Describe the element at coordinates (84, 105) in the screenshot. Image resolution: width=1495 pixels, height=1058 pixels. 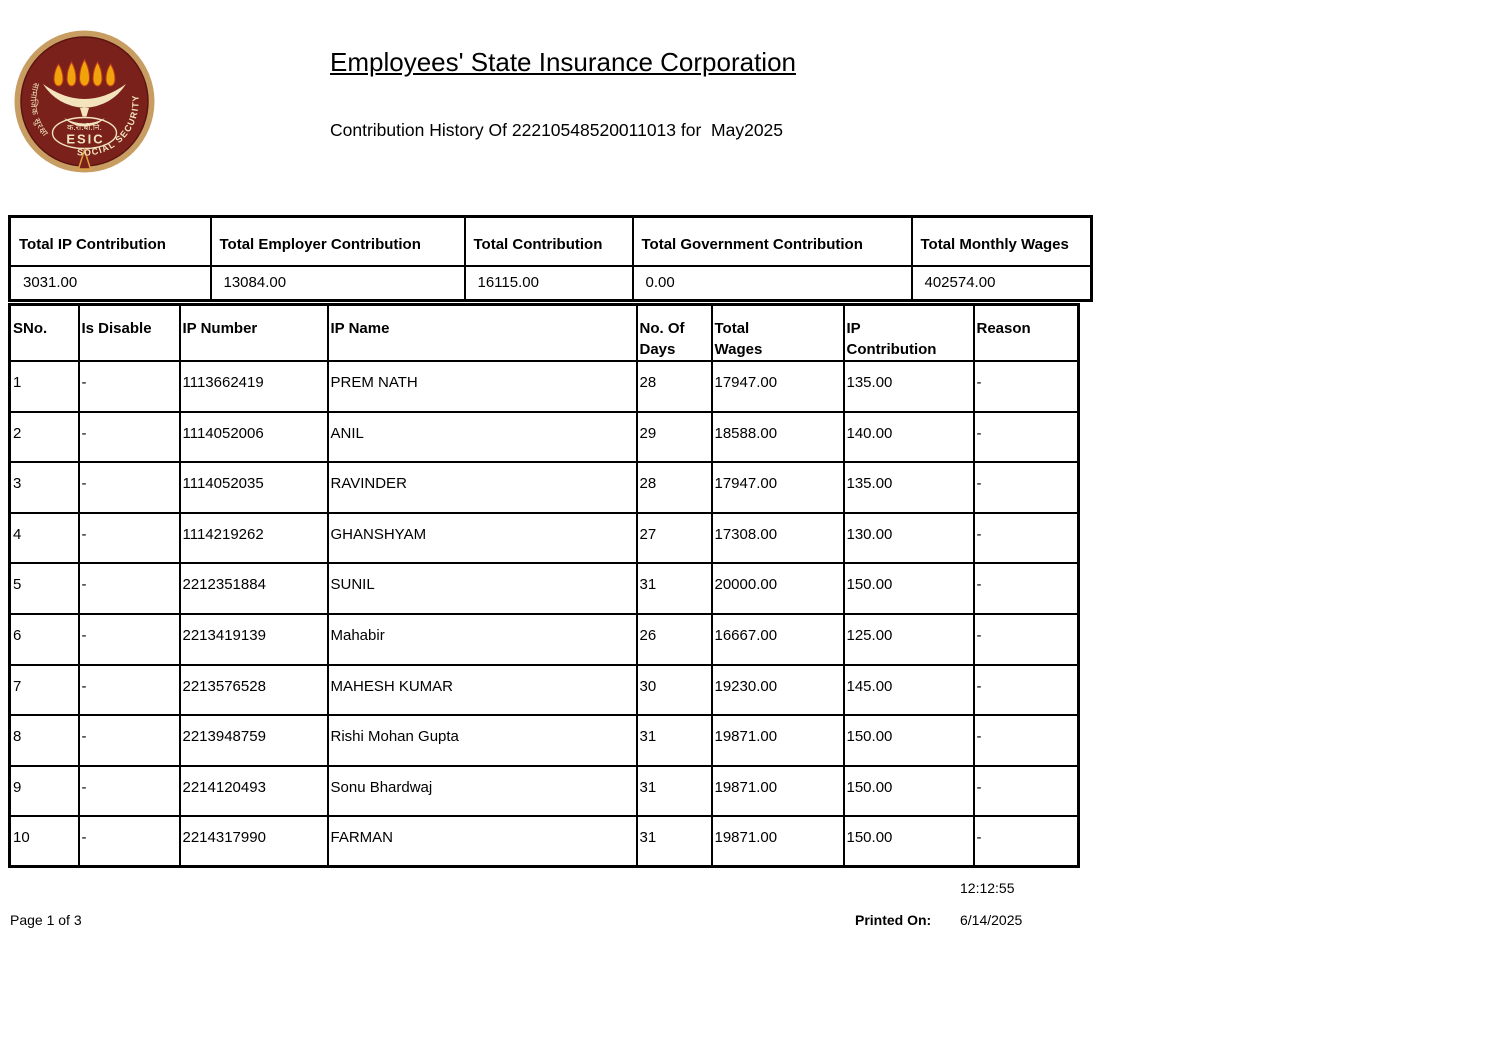
I see `lamp-icon` at that location.